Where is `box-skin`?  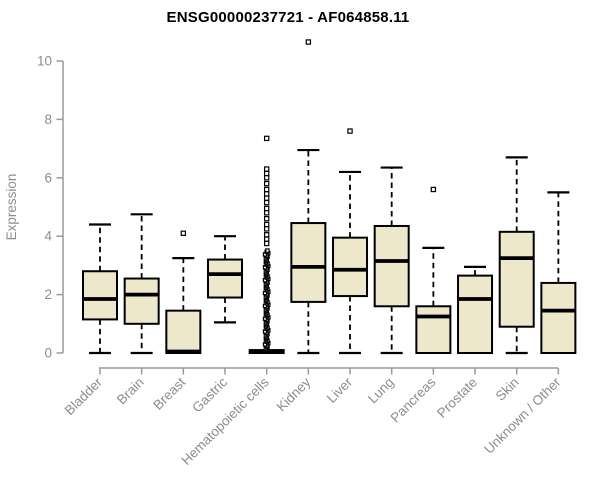 box-skin is located at coordinates (516, 255).